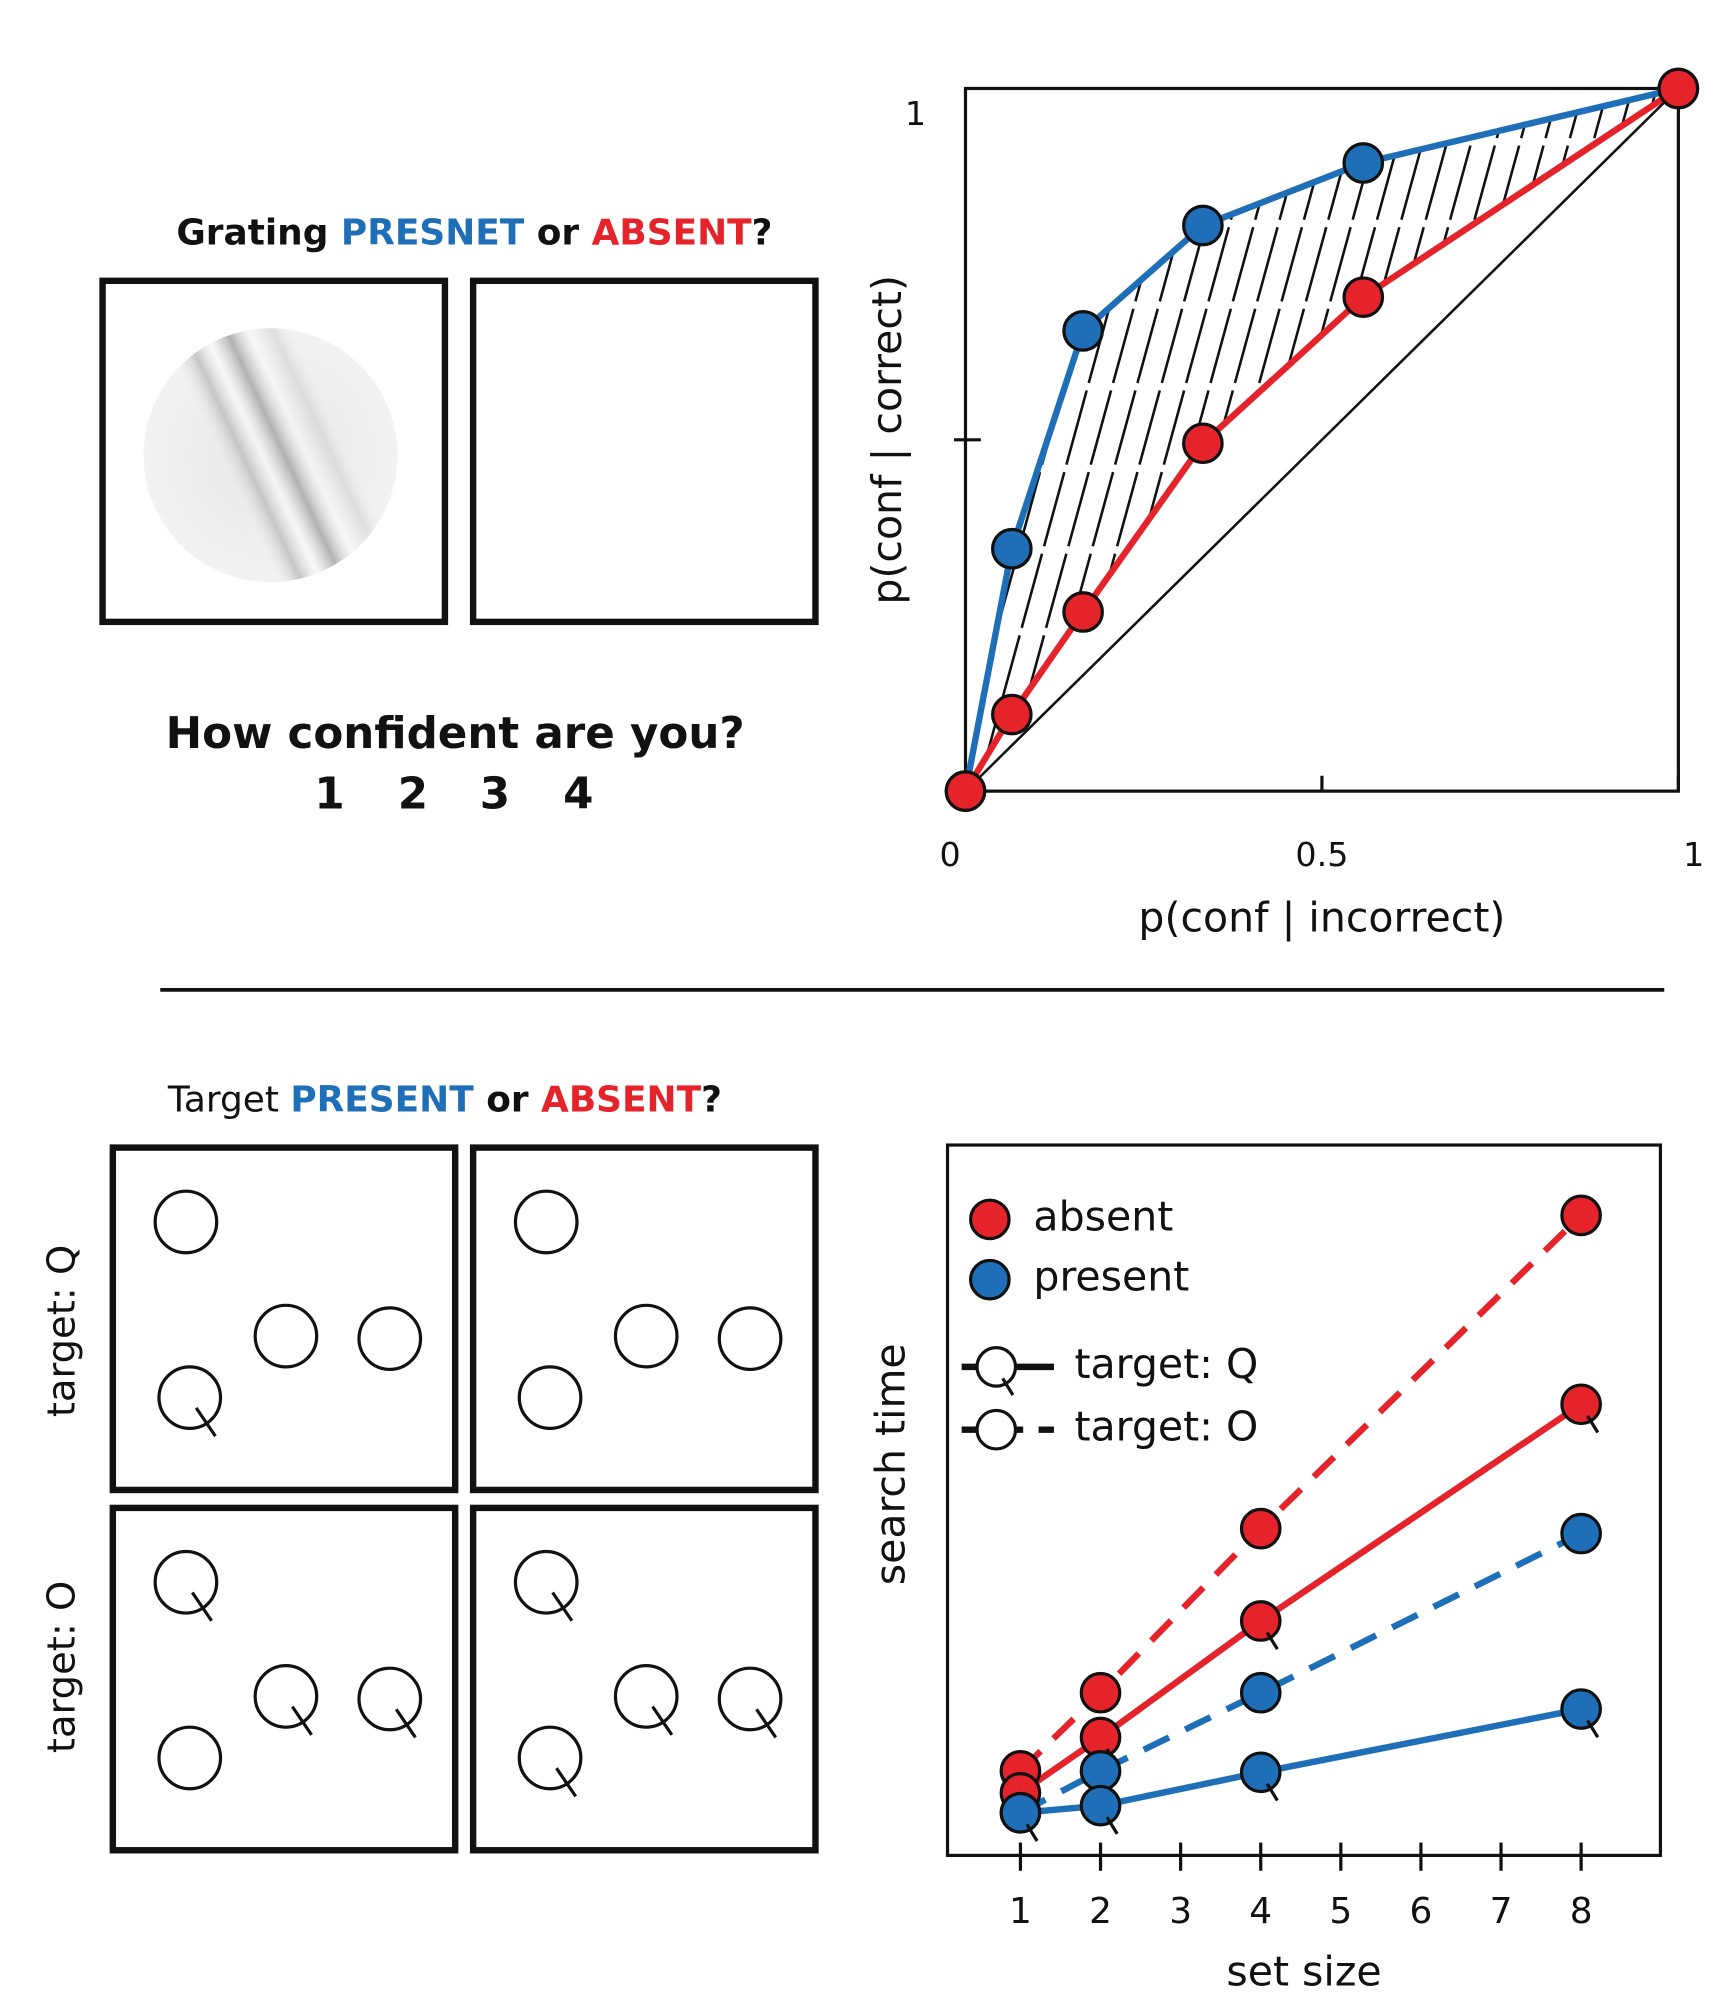  I want to click on stimulus-title: Grating PRESNET or ABSENT?, so click(474, 233).